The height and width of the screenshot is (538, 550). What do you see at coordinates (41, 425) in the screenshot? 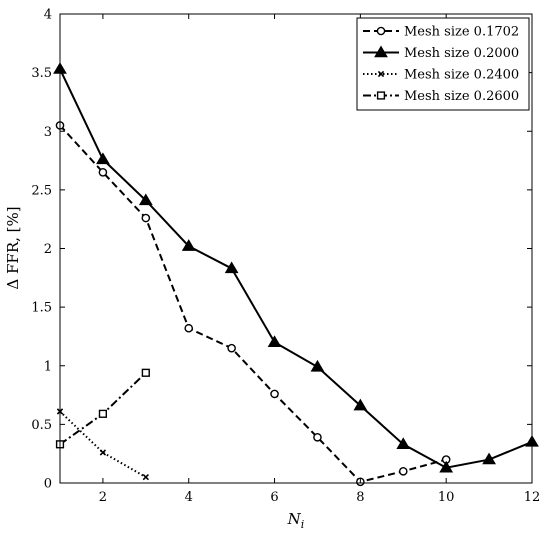
I see `y-tick-label: 0.5` at bounding box center [41, 425].